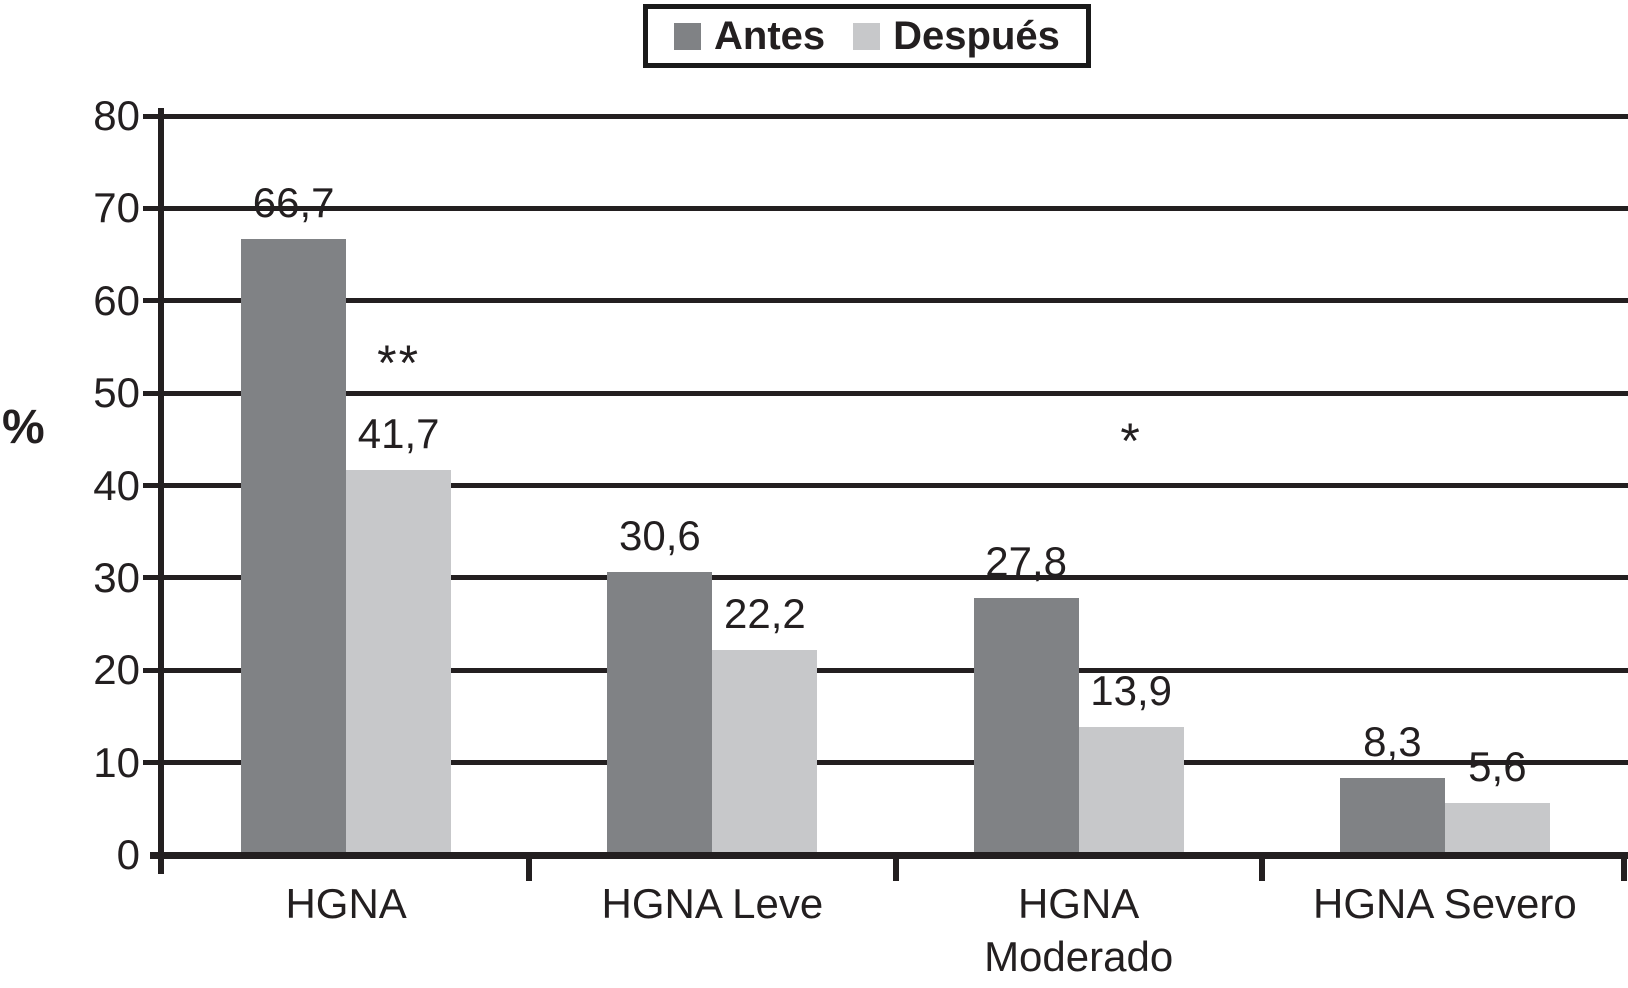  I want to click on significance-annotation-0: **, so click(399, 362).